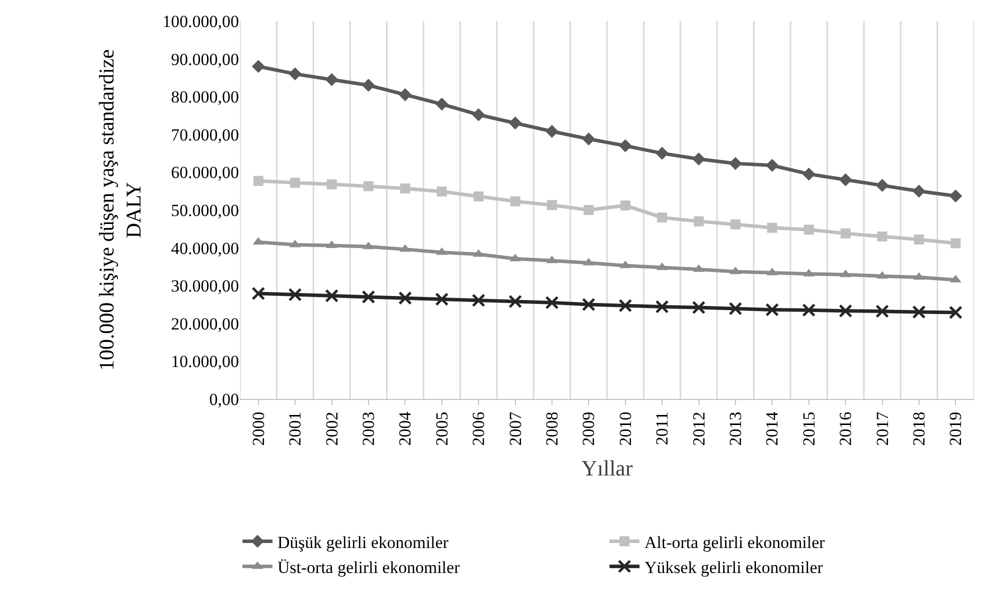 This screenshot has width=989, height=597. I want to click on x-tick-label: 2019, so click(956, 429).